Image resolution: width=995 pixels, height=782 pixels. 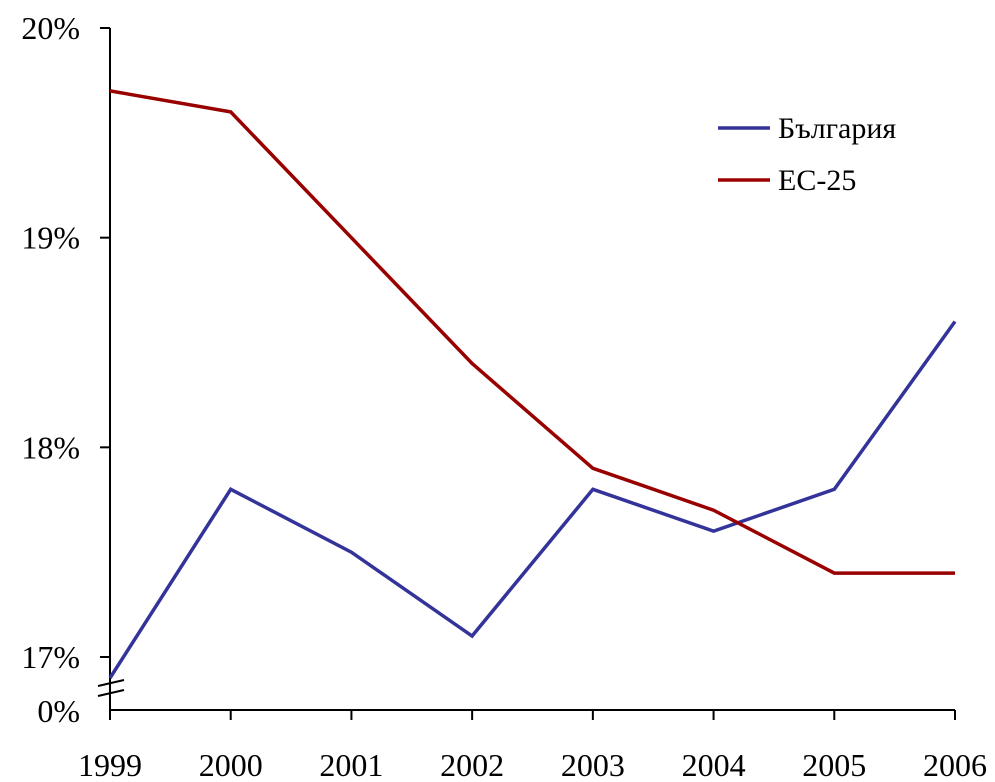 I want to click on y-ticks: 17% 18% 19% 20%, so click(x=65, y=342).